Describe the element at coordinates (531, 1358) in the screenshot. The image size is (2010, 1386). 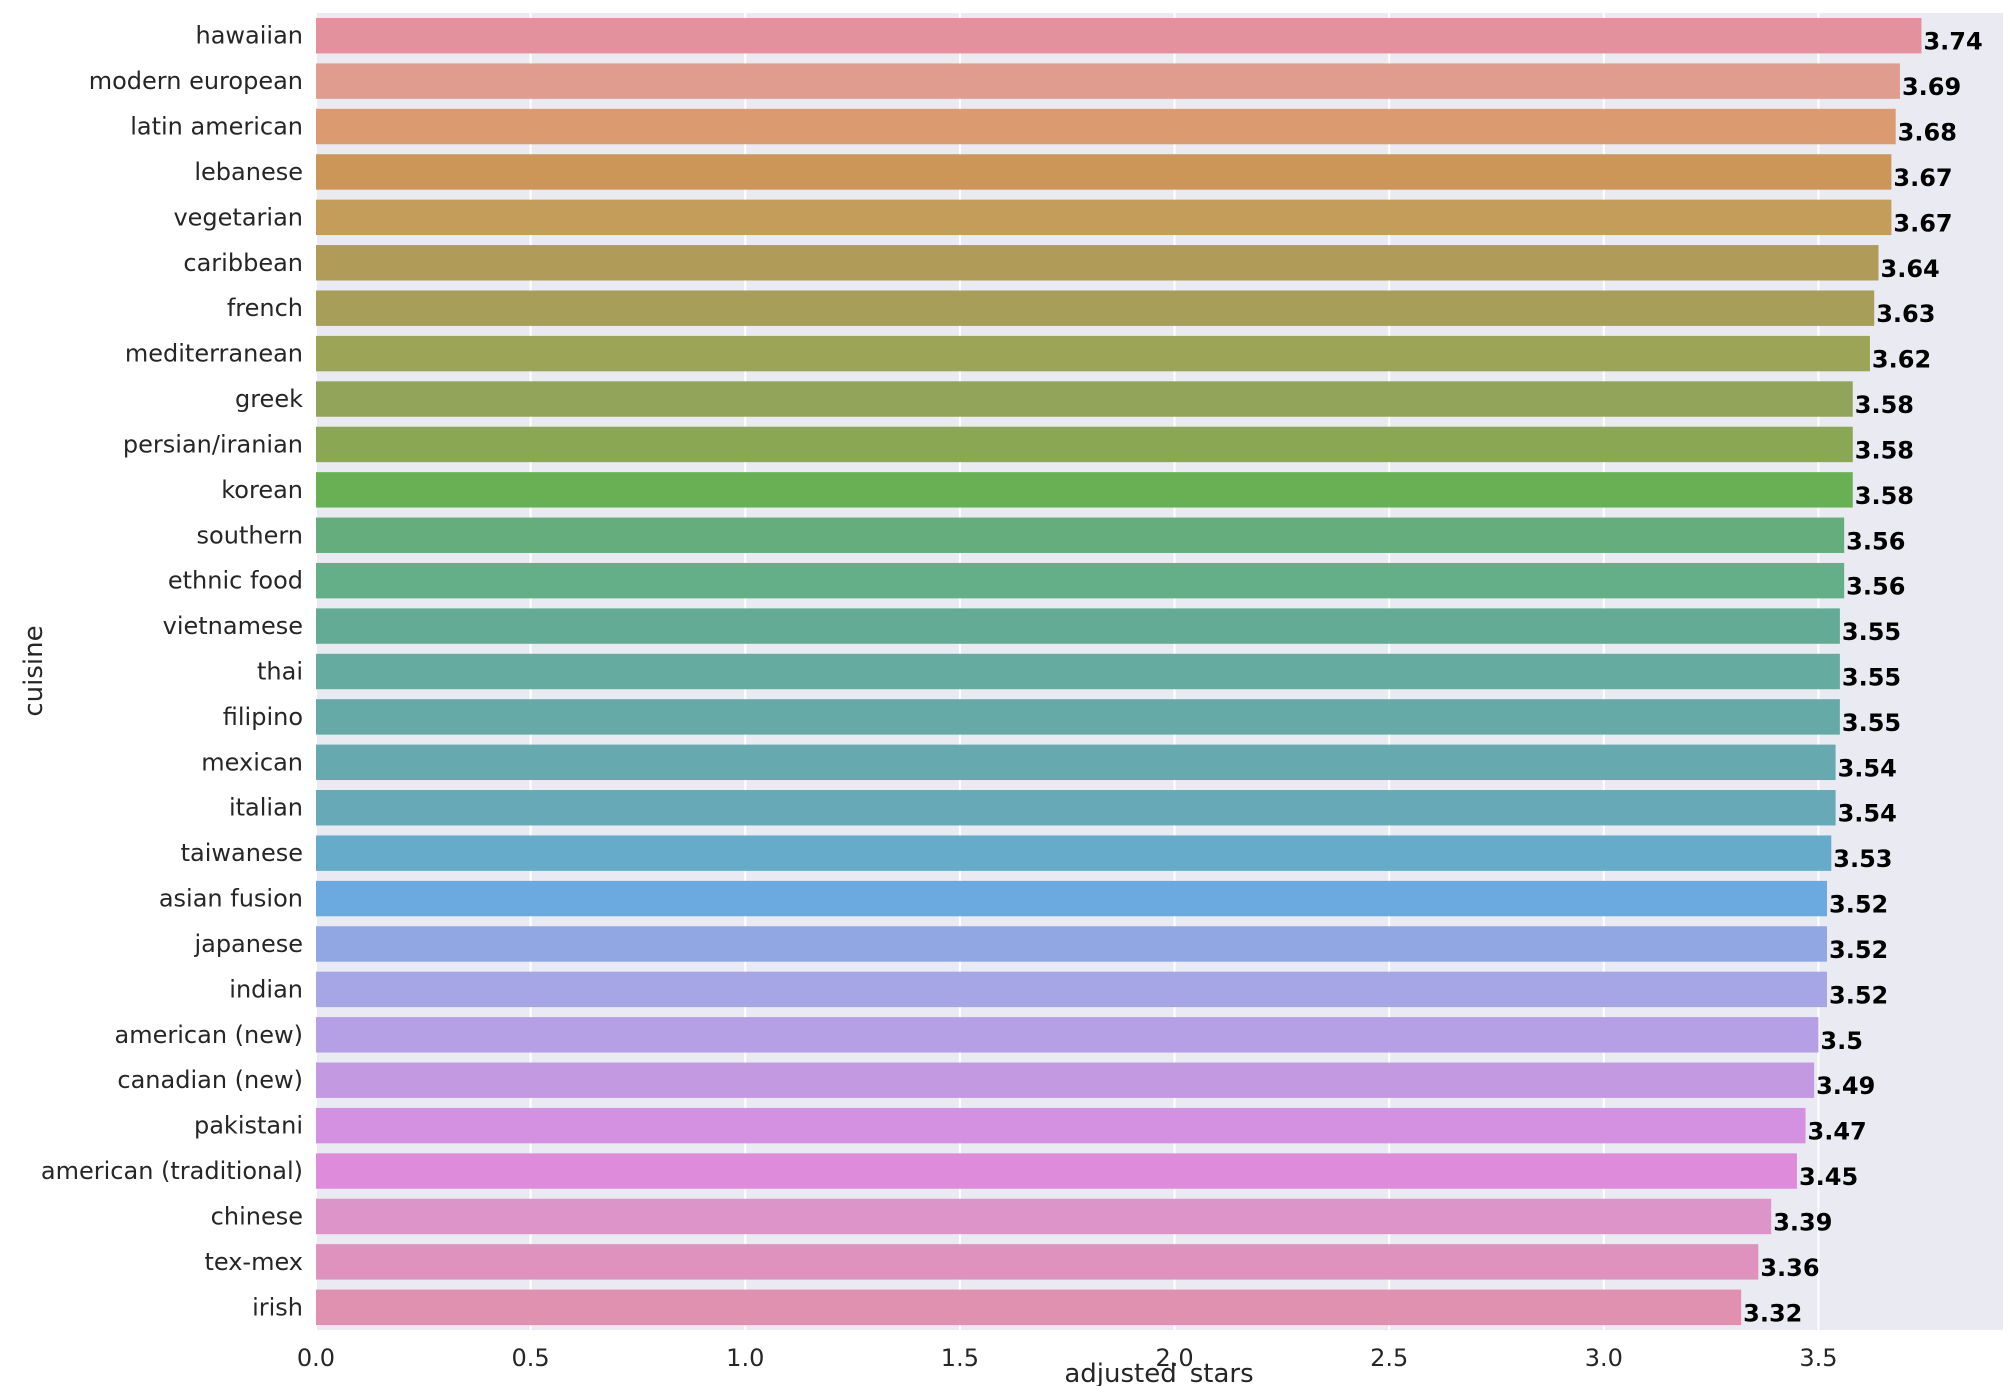
I see `x-tick-label: 0.5` at that location.